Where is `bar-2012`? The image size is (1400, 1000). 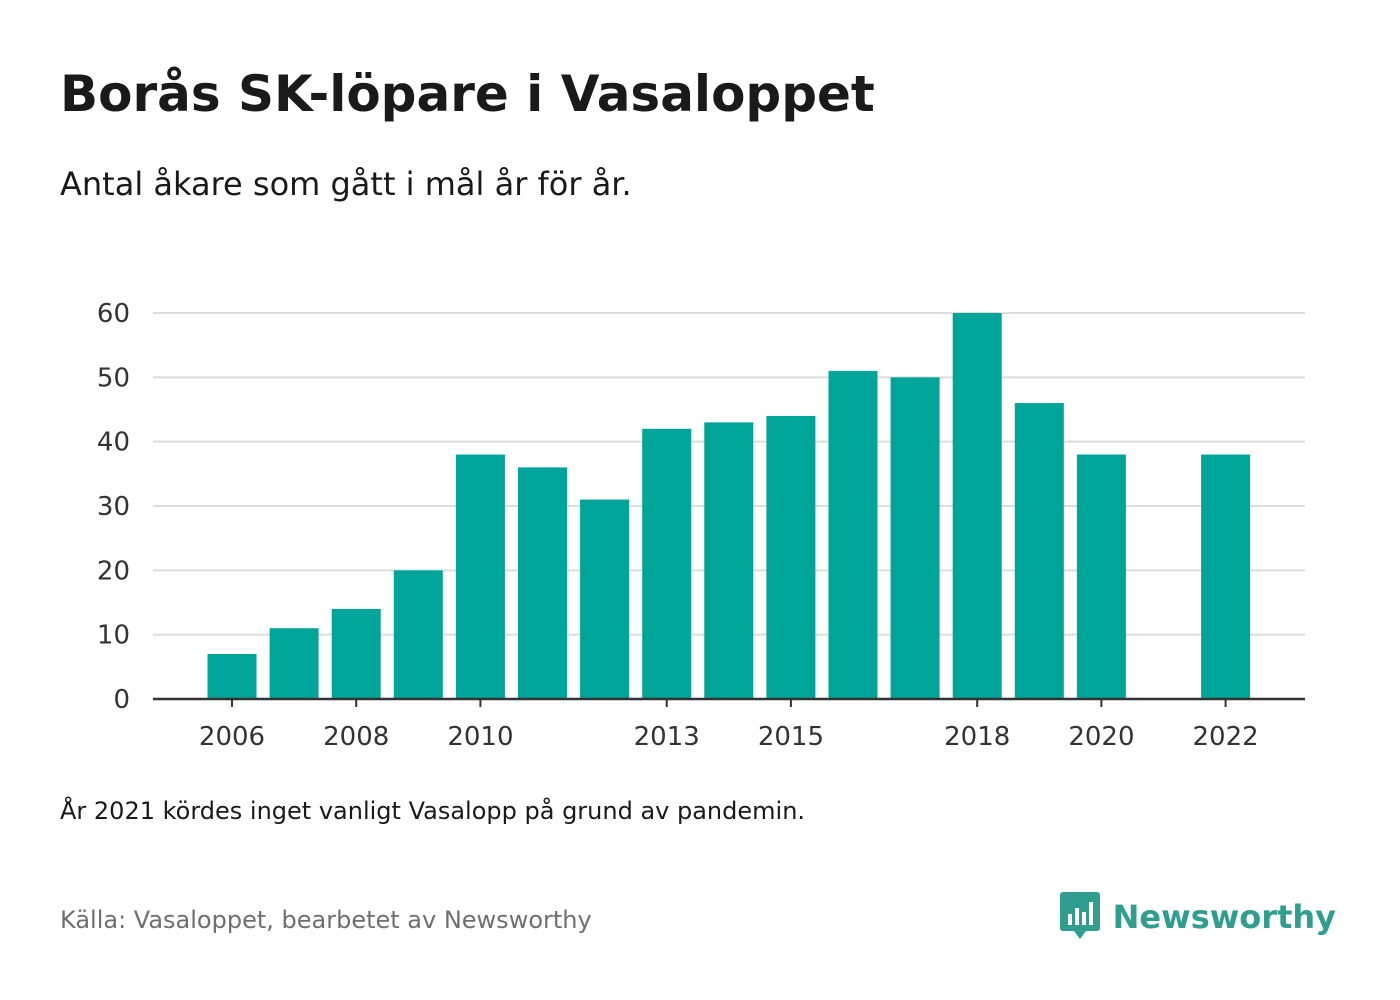
bar-2012 is located at coordinates (605, 599).